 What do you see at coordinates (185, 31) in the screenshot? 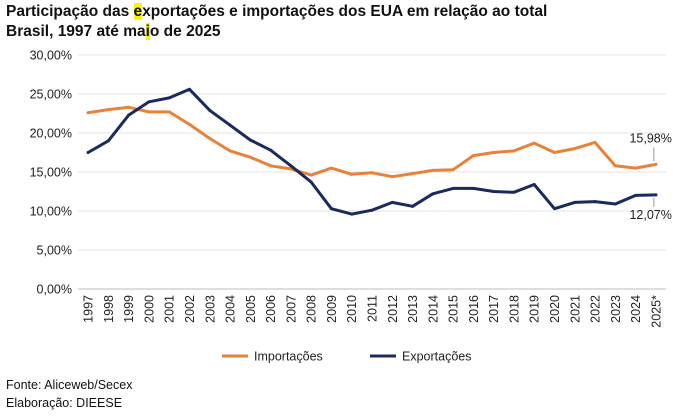
I see `title-line2-post: o de 2025` at bounding box center [185, 31].